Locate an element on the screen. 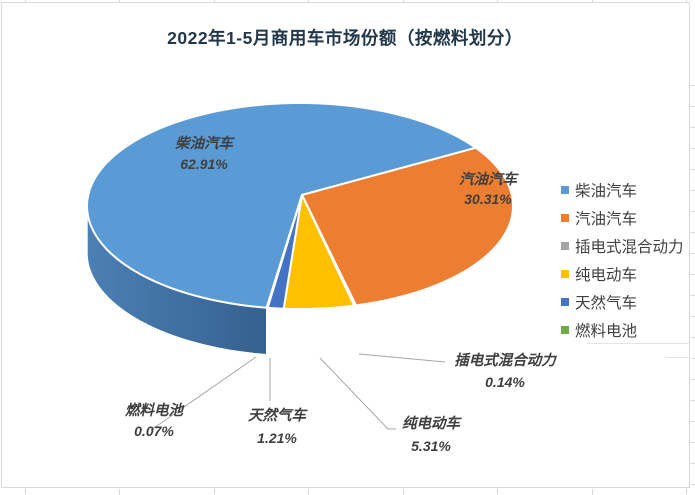 The width and height of the screenshot is (695, 495). legend-item-gasoline: 汽油汽车 is located at coordinates (622, 218).